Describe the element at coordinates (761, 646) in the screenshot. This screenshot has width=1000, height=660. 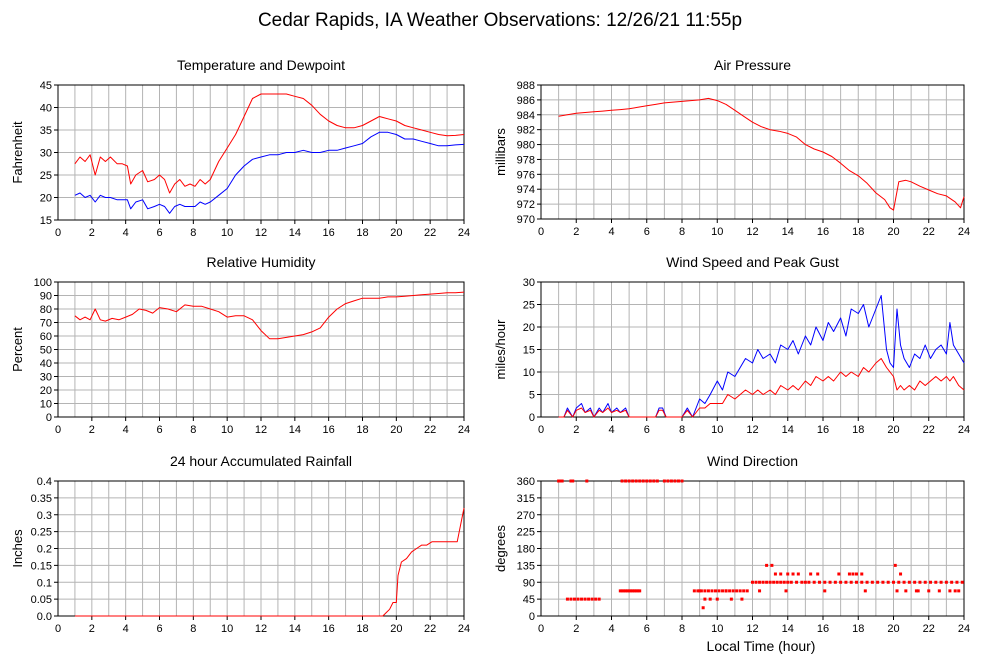
I see `x-axis-label: Local Time (hour)` at that location.